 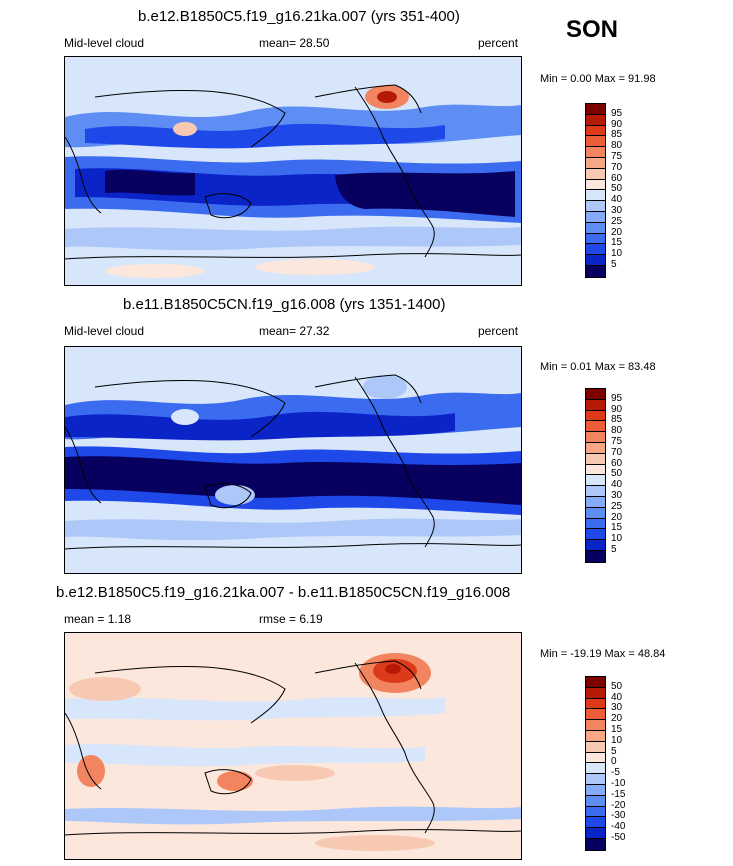 What do you see at coordinates (98, 619) in the screenshot?
I see `panel-3-mean-label: mean = 1.18` at bounding box center [98, 619].